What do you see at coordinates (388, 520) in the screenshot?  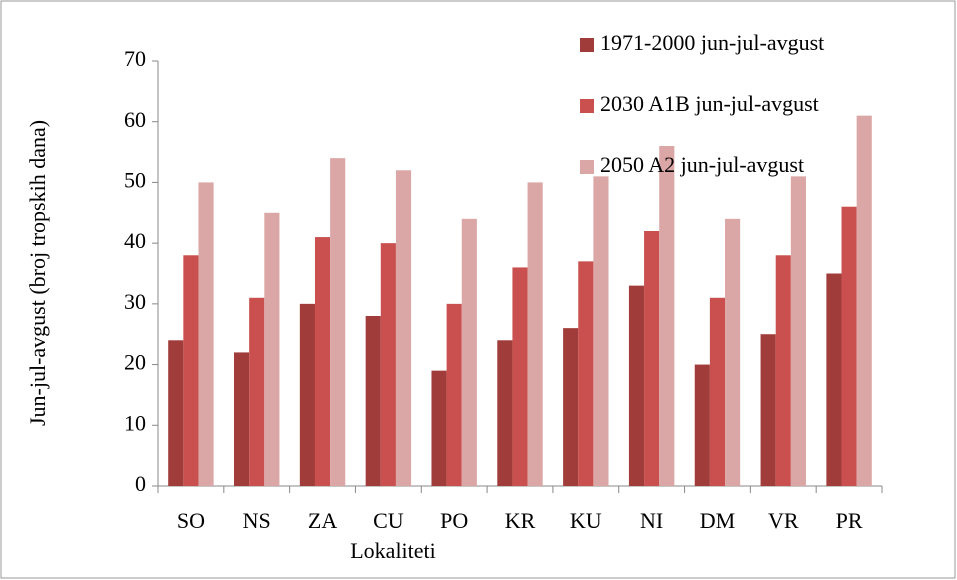 I see `x-tick-label: CU` at bounding box center [388, 520].